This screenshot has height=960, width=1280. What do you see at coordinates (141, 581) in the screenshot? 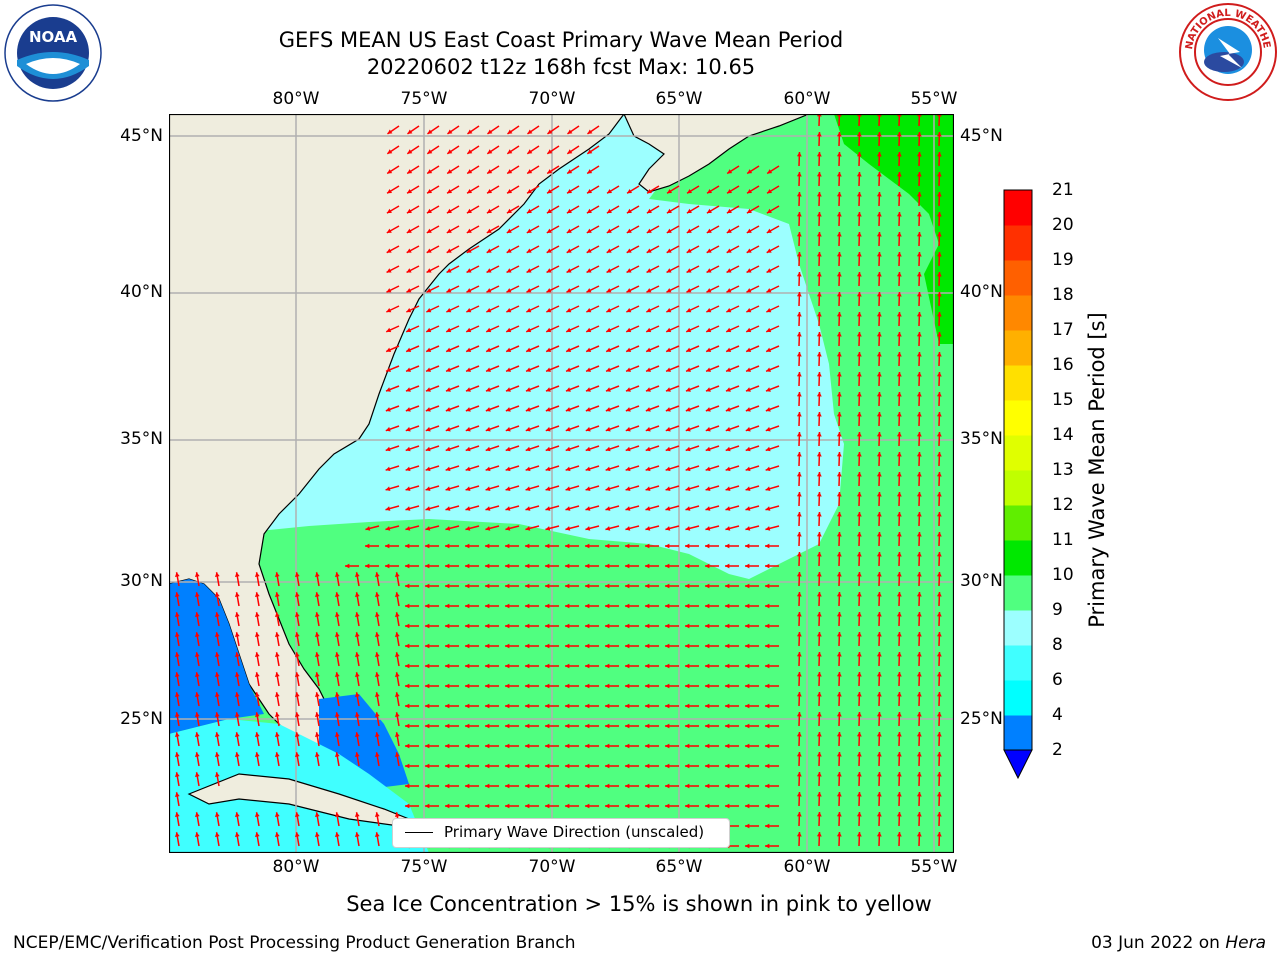
I see `lat-label: 30°N` at bounding box center [141, 581].